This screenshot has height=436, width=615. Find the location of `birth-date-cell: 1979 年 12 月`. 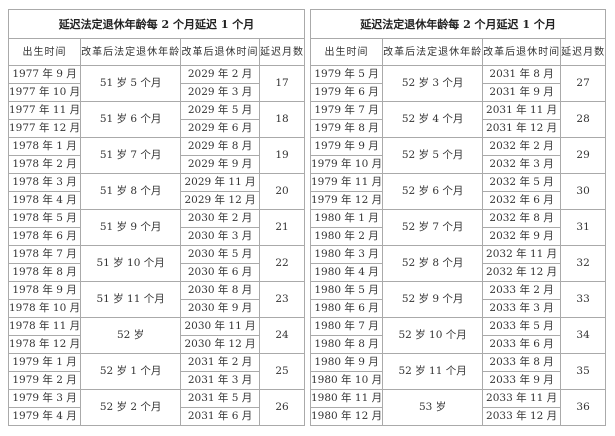

birth-date-cell: 1979 年 12 月 is located at coordinates (346, 200).